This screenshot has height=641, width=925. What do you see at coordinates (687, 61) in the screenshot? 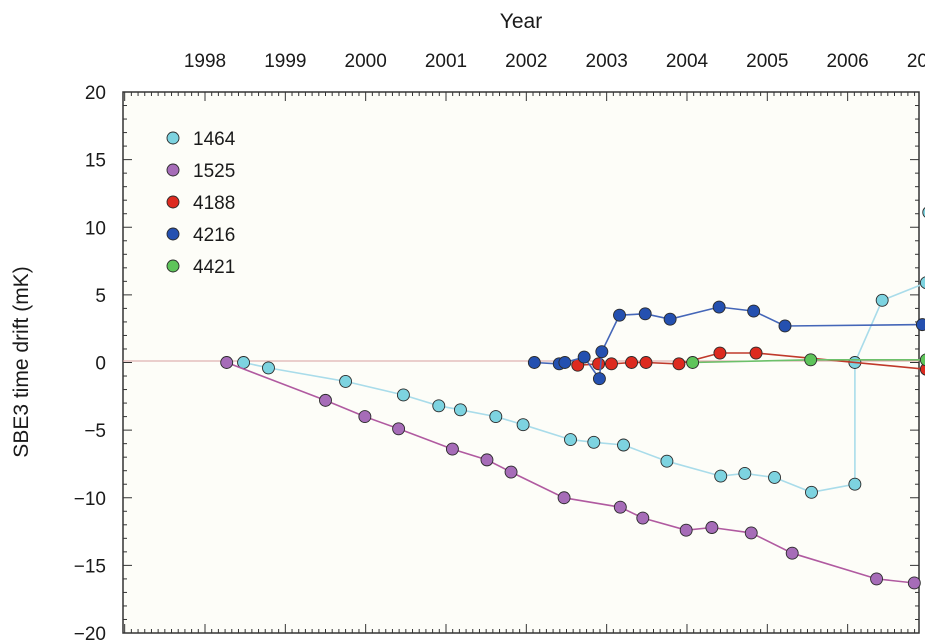
I see `x-tick-label: 2004` at bounding box center [687, 61].